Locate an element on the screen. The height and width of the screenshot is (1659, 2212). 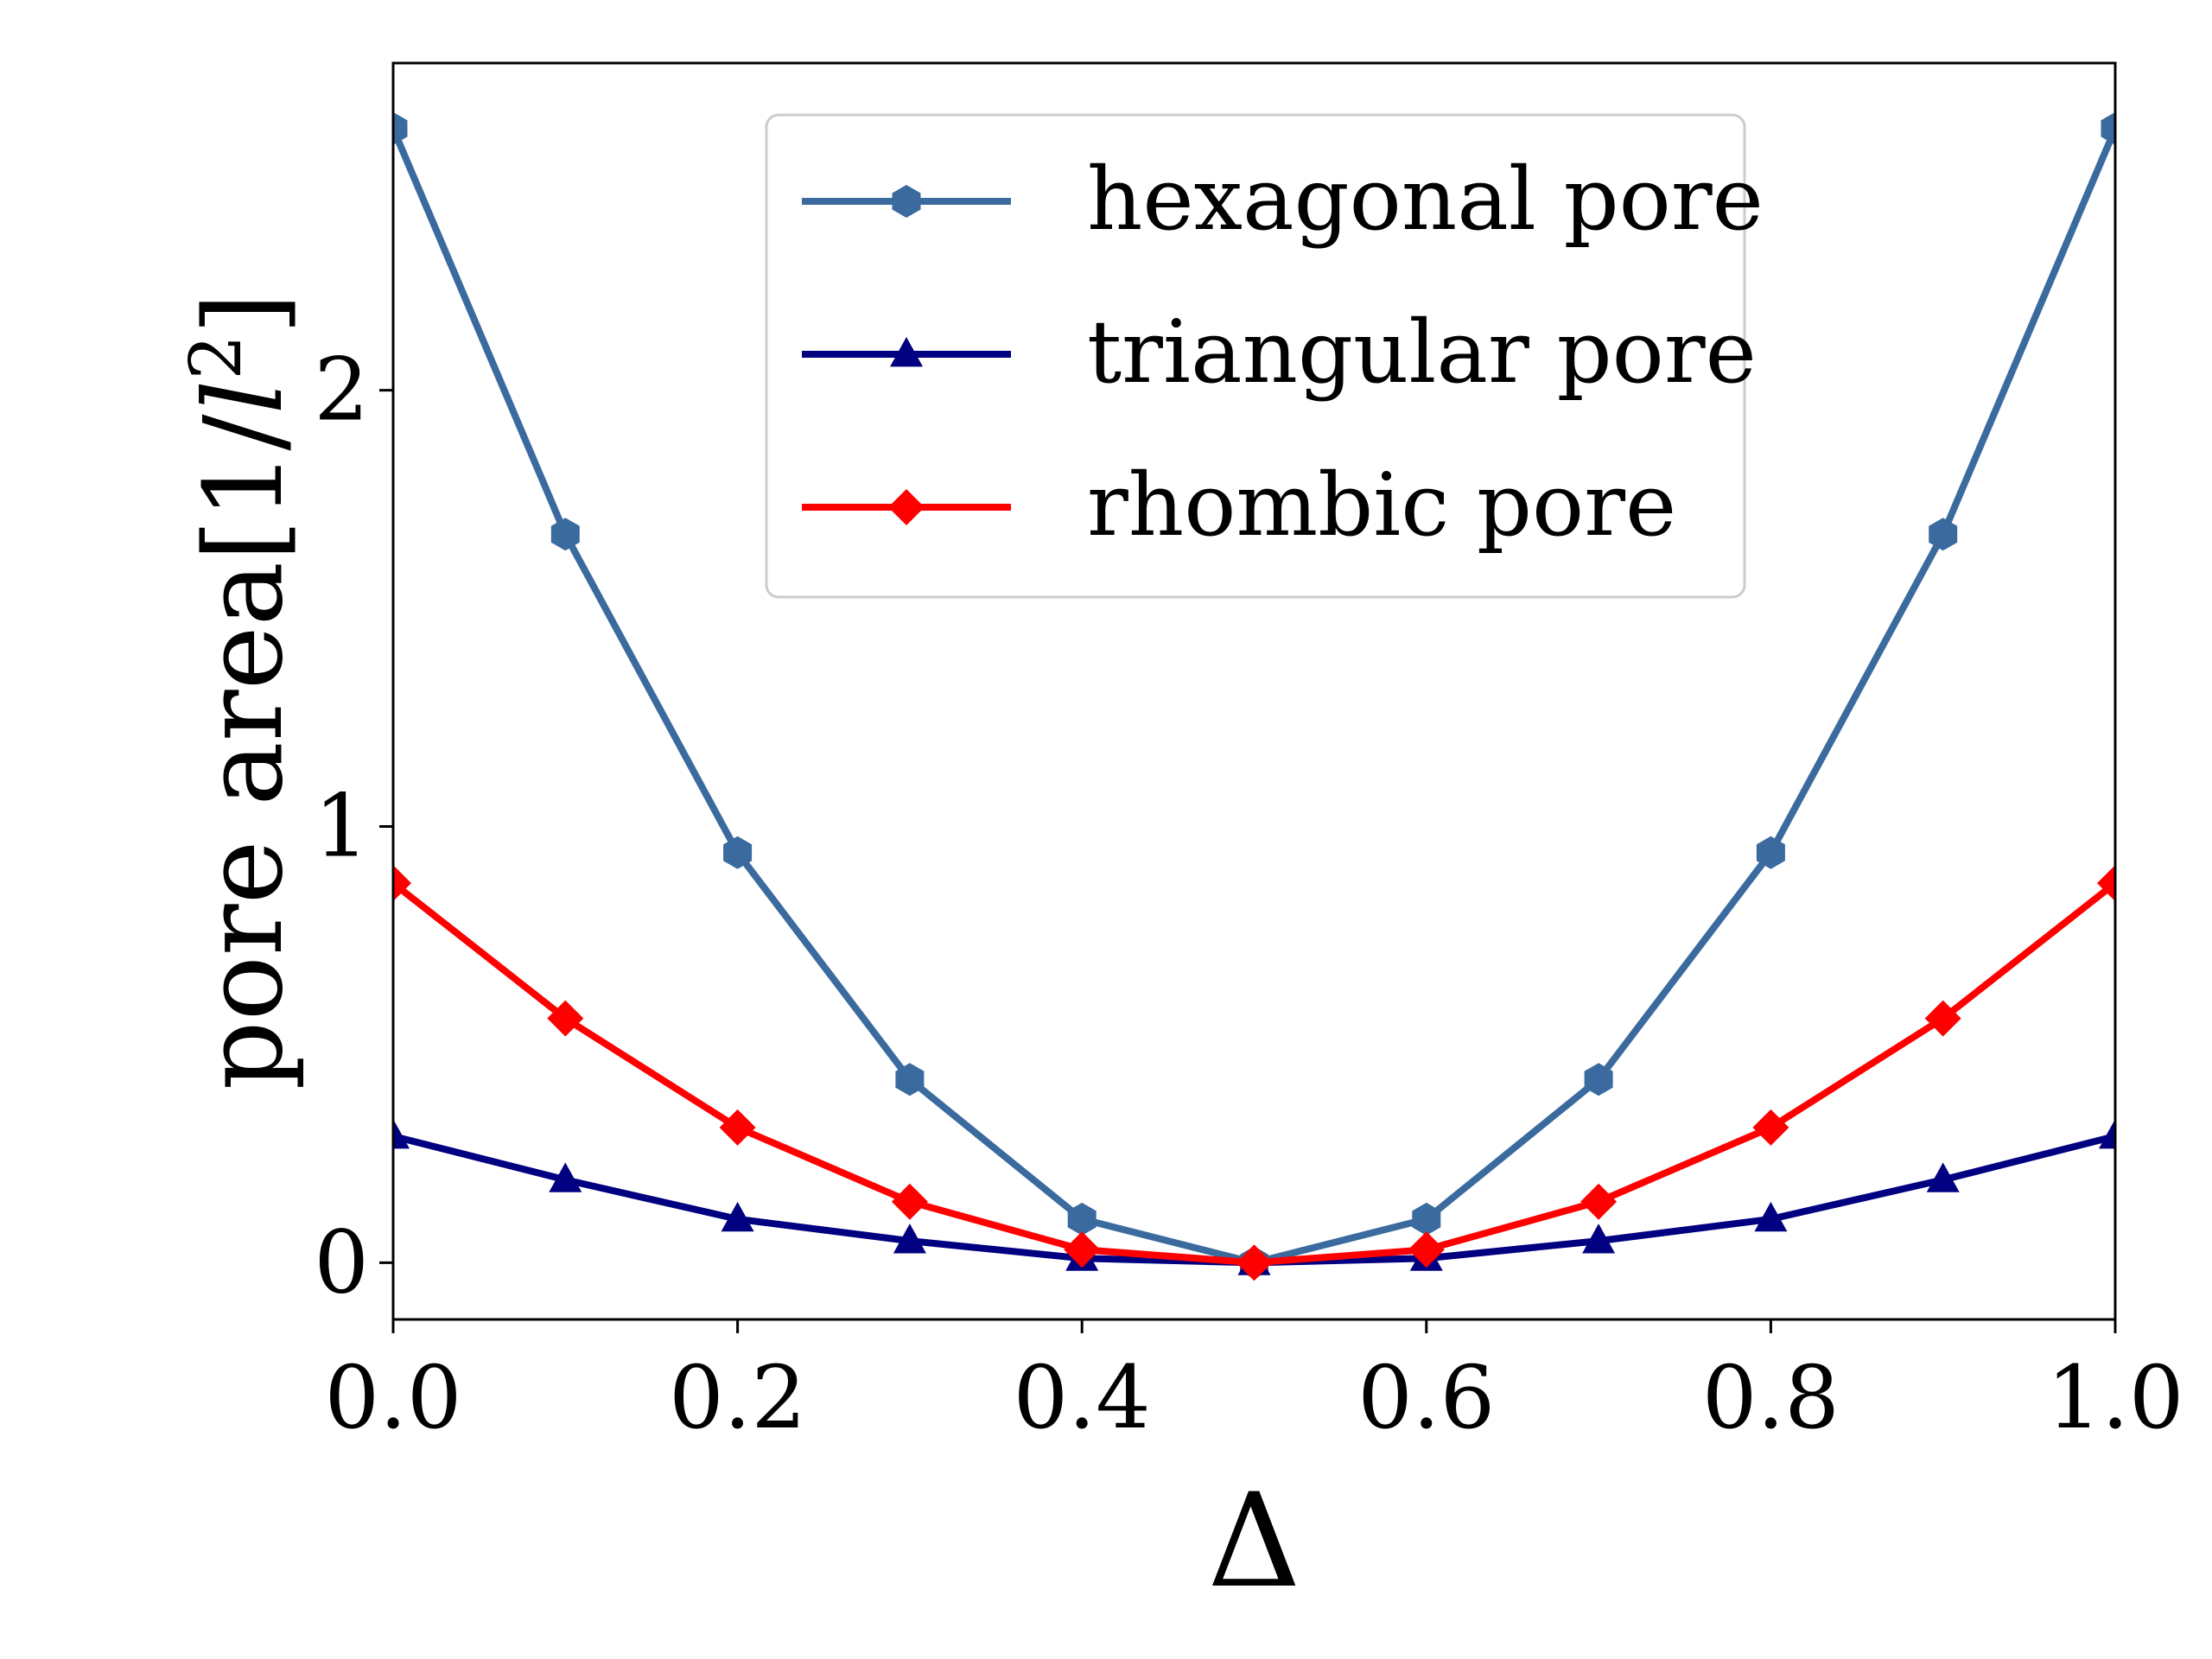
y-tick-label: 2 is located at coordinates (341, 390).